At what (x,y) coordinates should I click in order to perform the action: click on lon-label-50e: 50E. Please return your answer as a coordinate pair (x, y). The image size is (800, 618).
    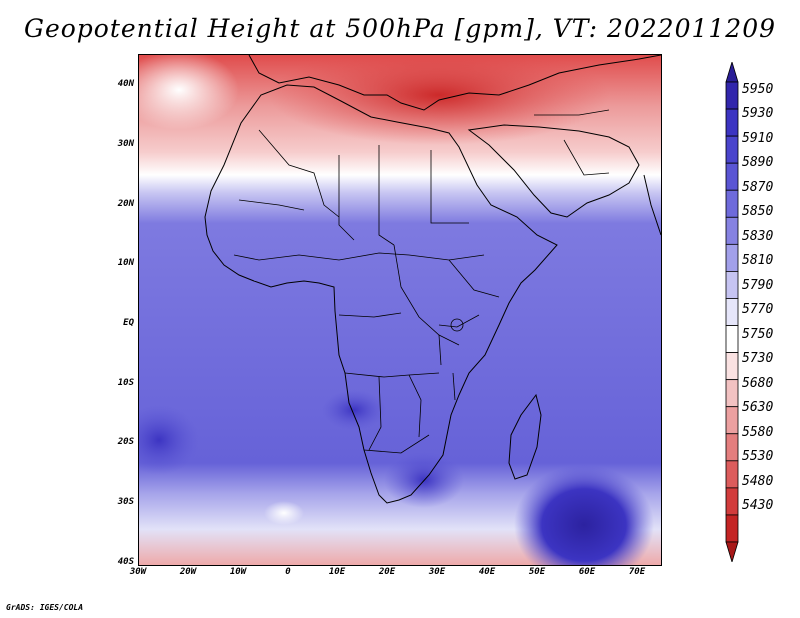
    Looking at the image, I should click on (537, 572).